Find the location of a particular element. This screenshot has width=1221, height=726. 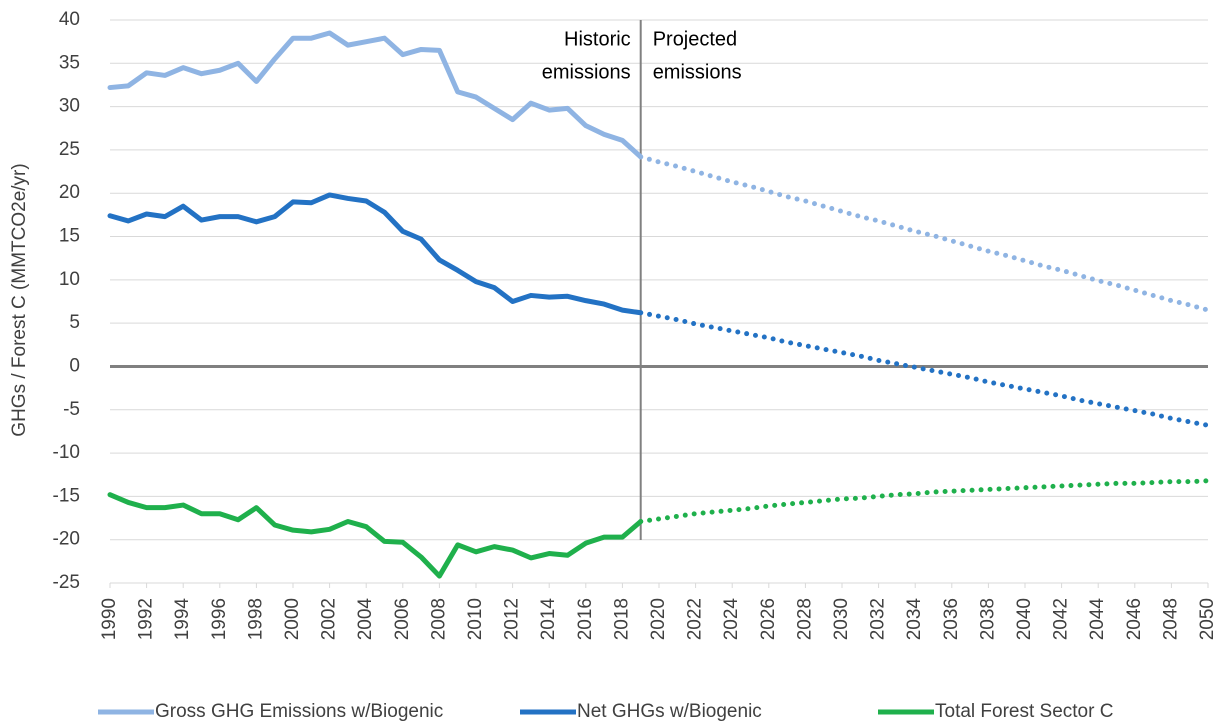

legend-label: Net GHGs w/Biogenic is located at coordinates (669, 711).